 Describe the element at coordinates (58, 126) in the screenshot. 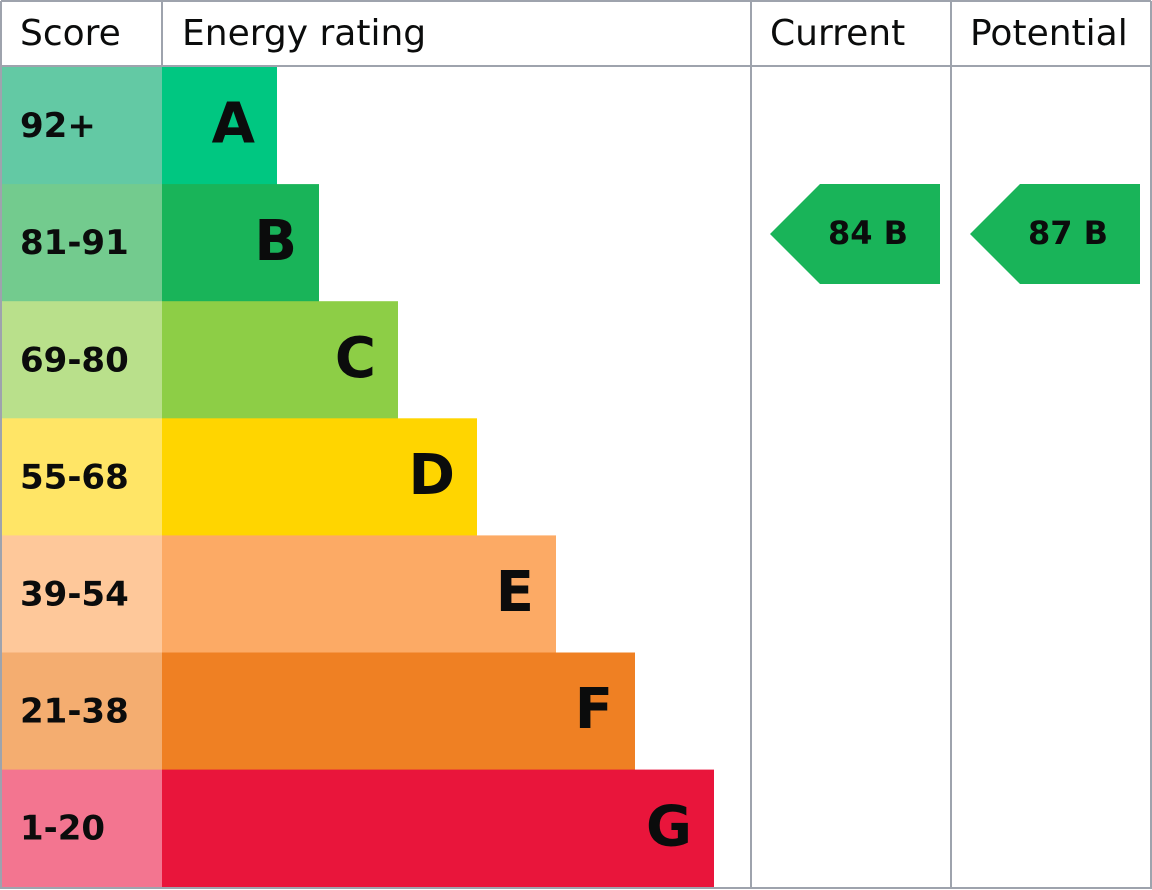

I see `score-label: 92+` at that location.